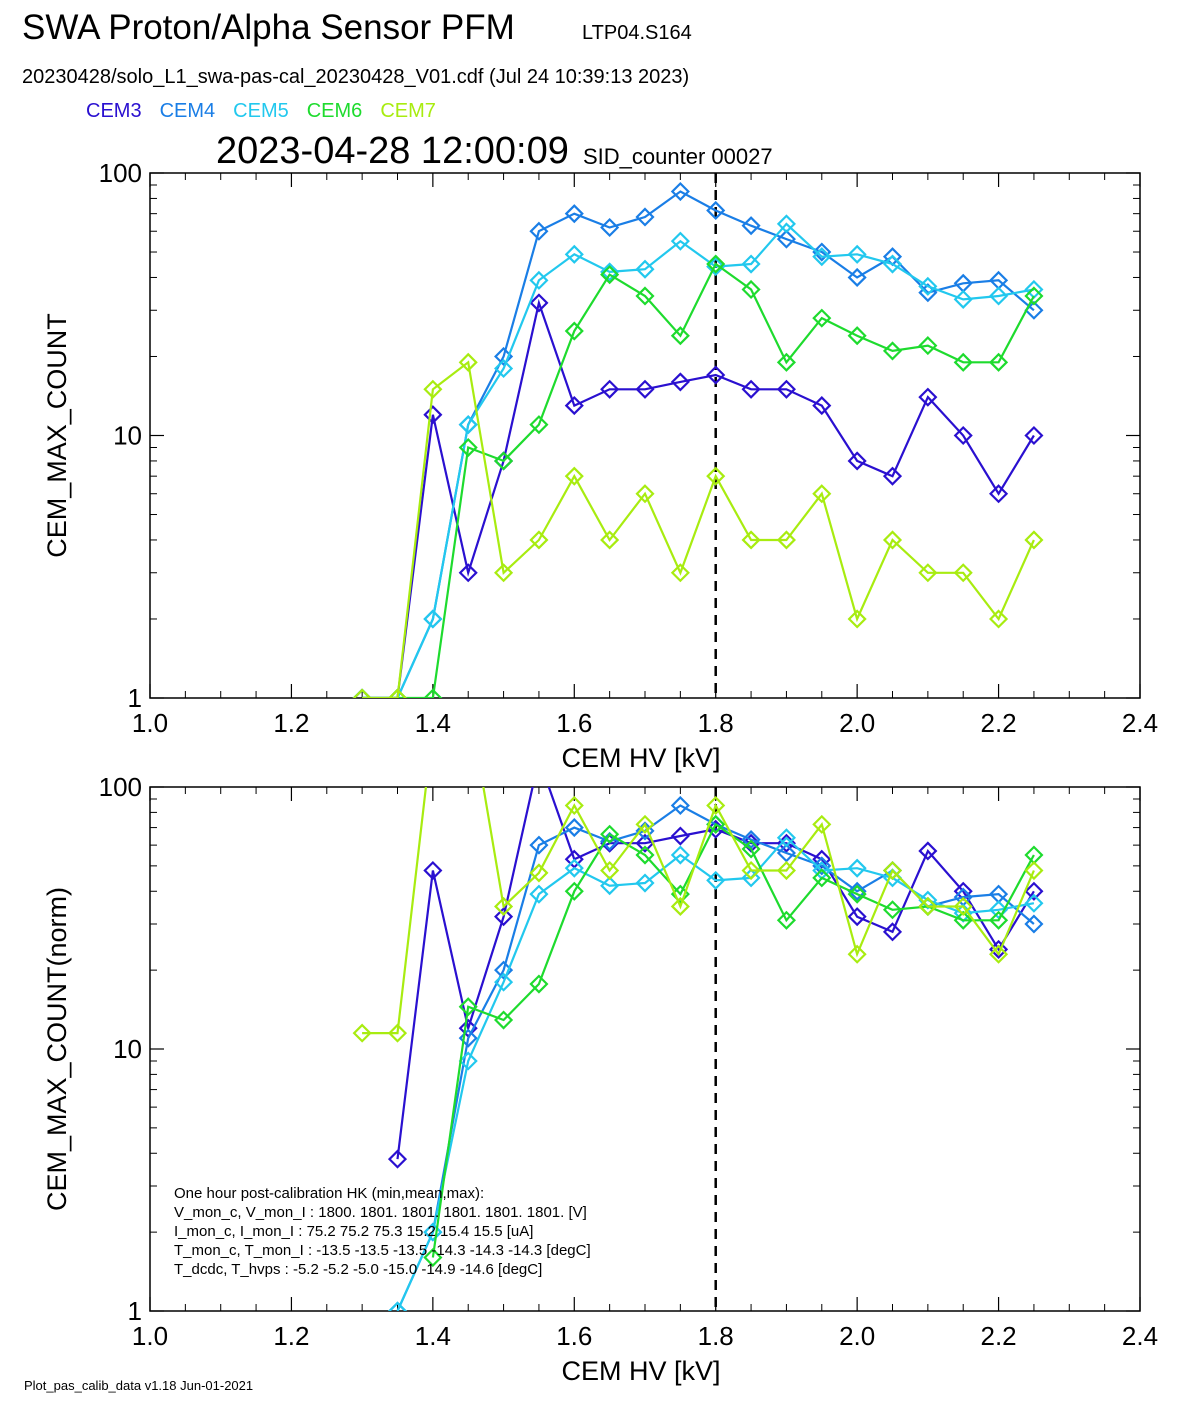 The width and height of the screenshot is (1201, 1411). What do you see at coordinates (127, 1049) in the screenshot?
I see `y-tick-label: 10` at bounding box center [127, 1049].